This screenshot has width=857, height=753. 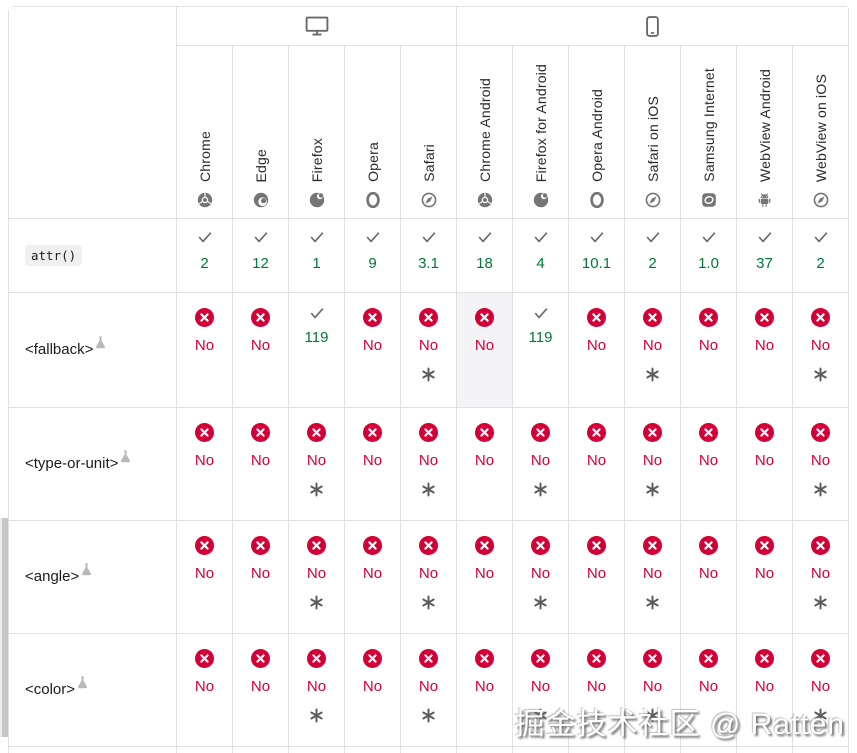 I want to click on support-cell: 37, so click(x=764, y=255).